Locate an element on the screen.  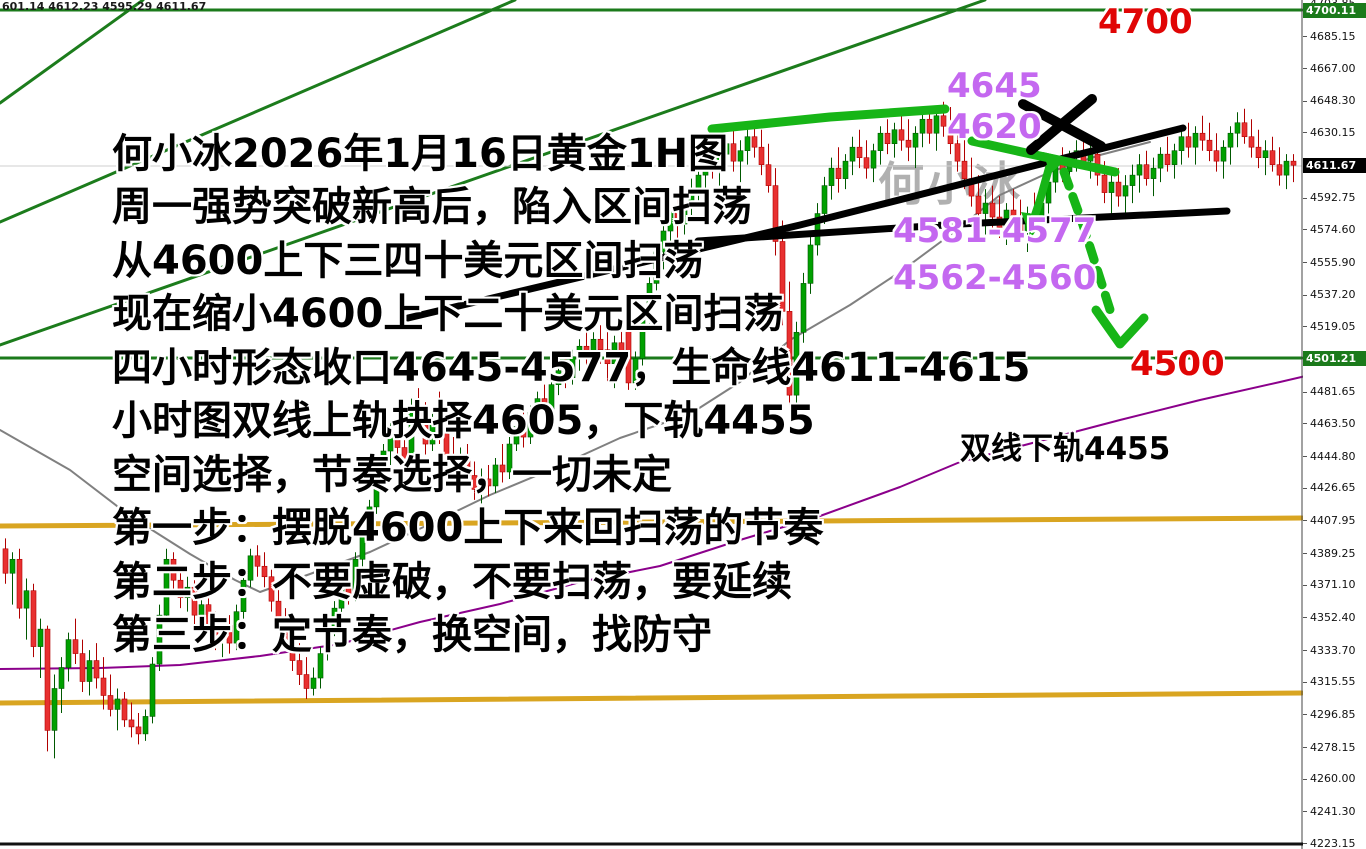
axis-price-tag: 4611.67 is located at coordinates (1334, 165).